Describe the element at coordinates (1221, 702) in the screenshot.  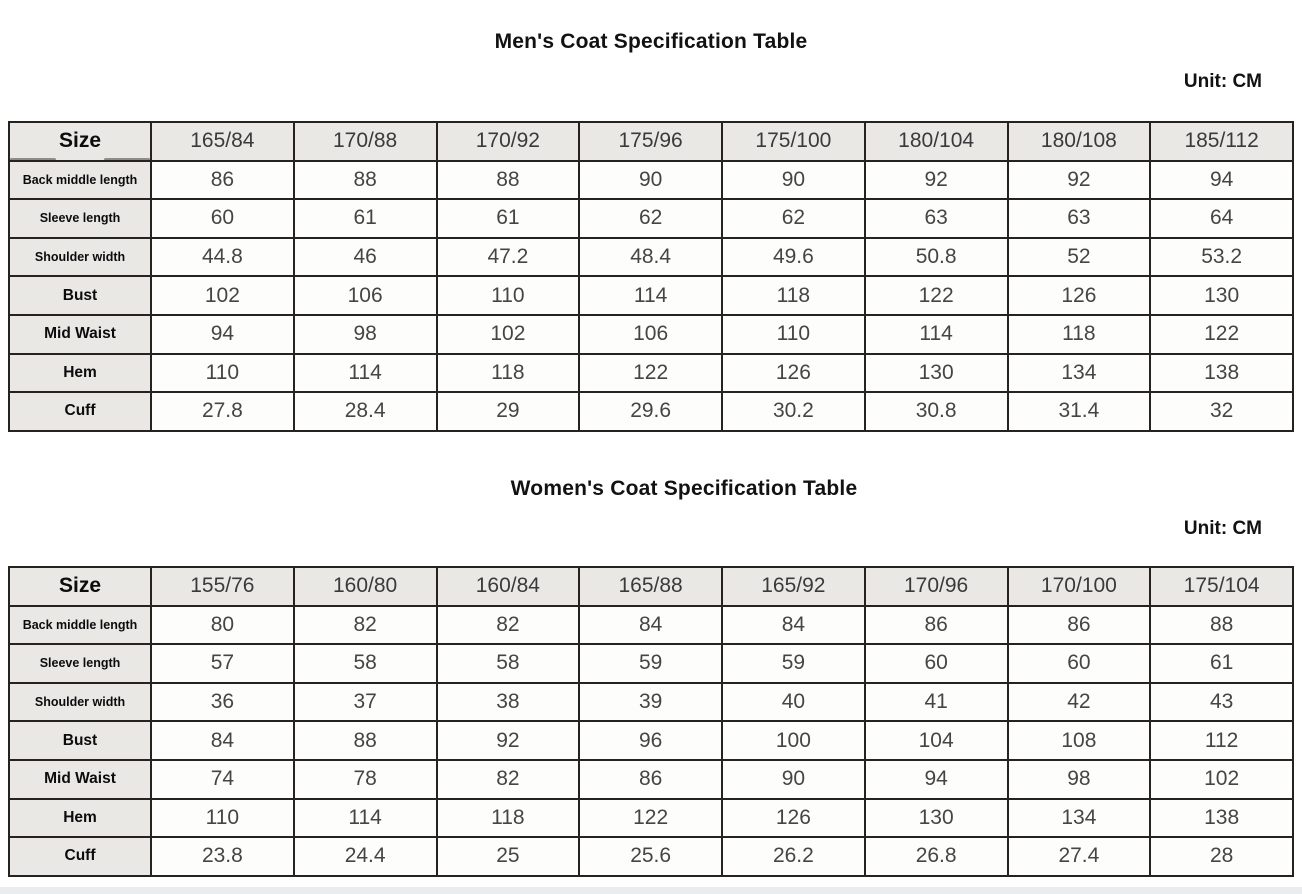
I see `value-cell: 43` at that location.